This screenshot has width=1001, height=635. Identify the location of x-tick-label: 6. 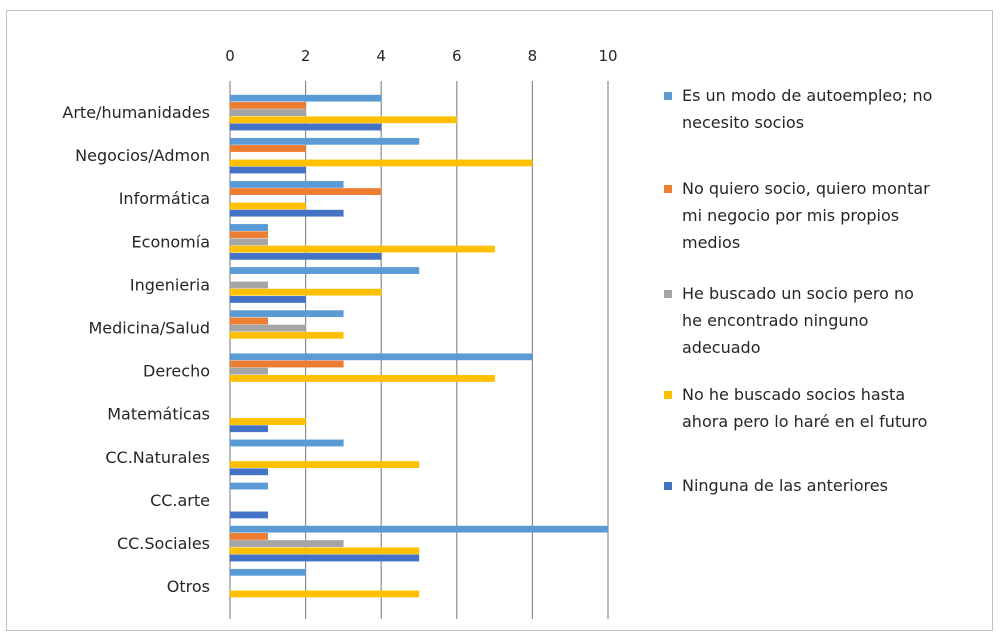
(457, 56).